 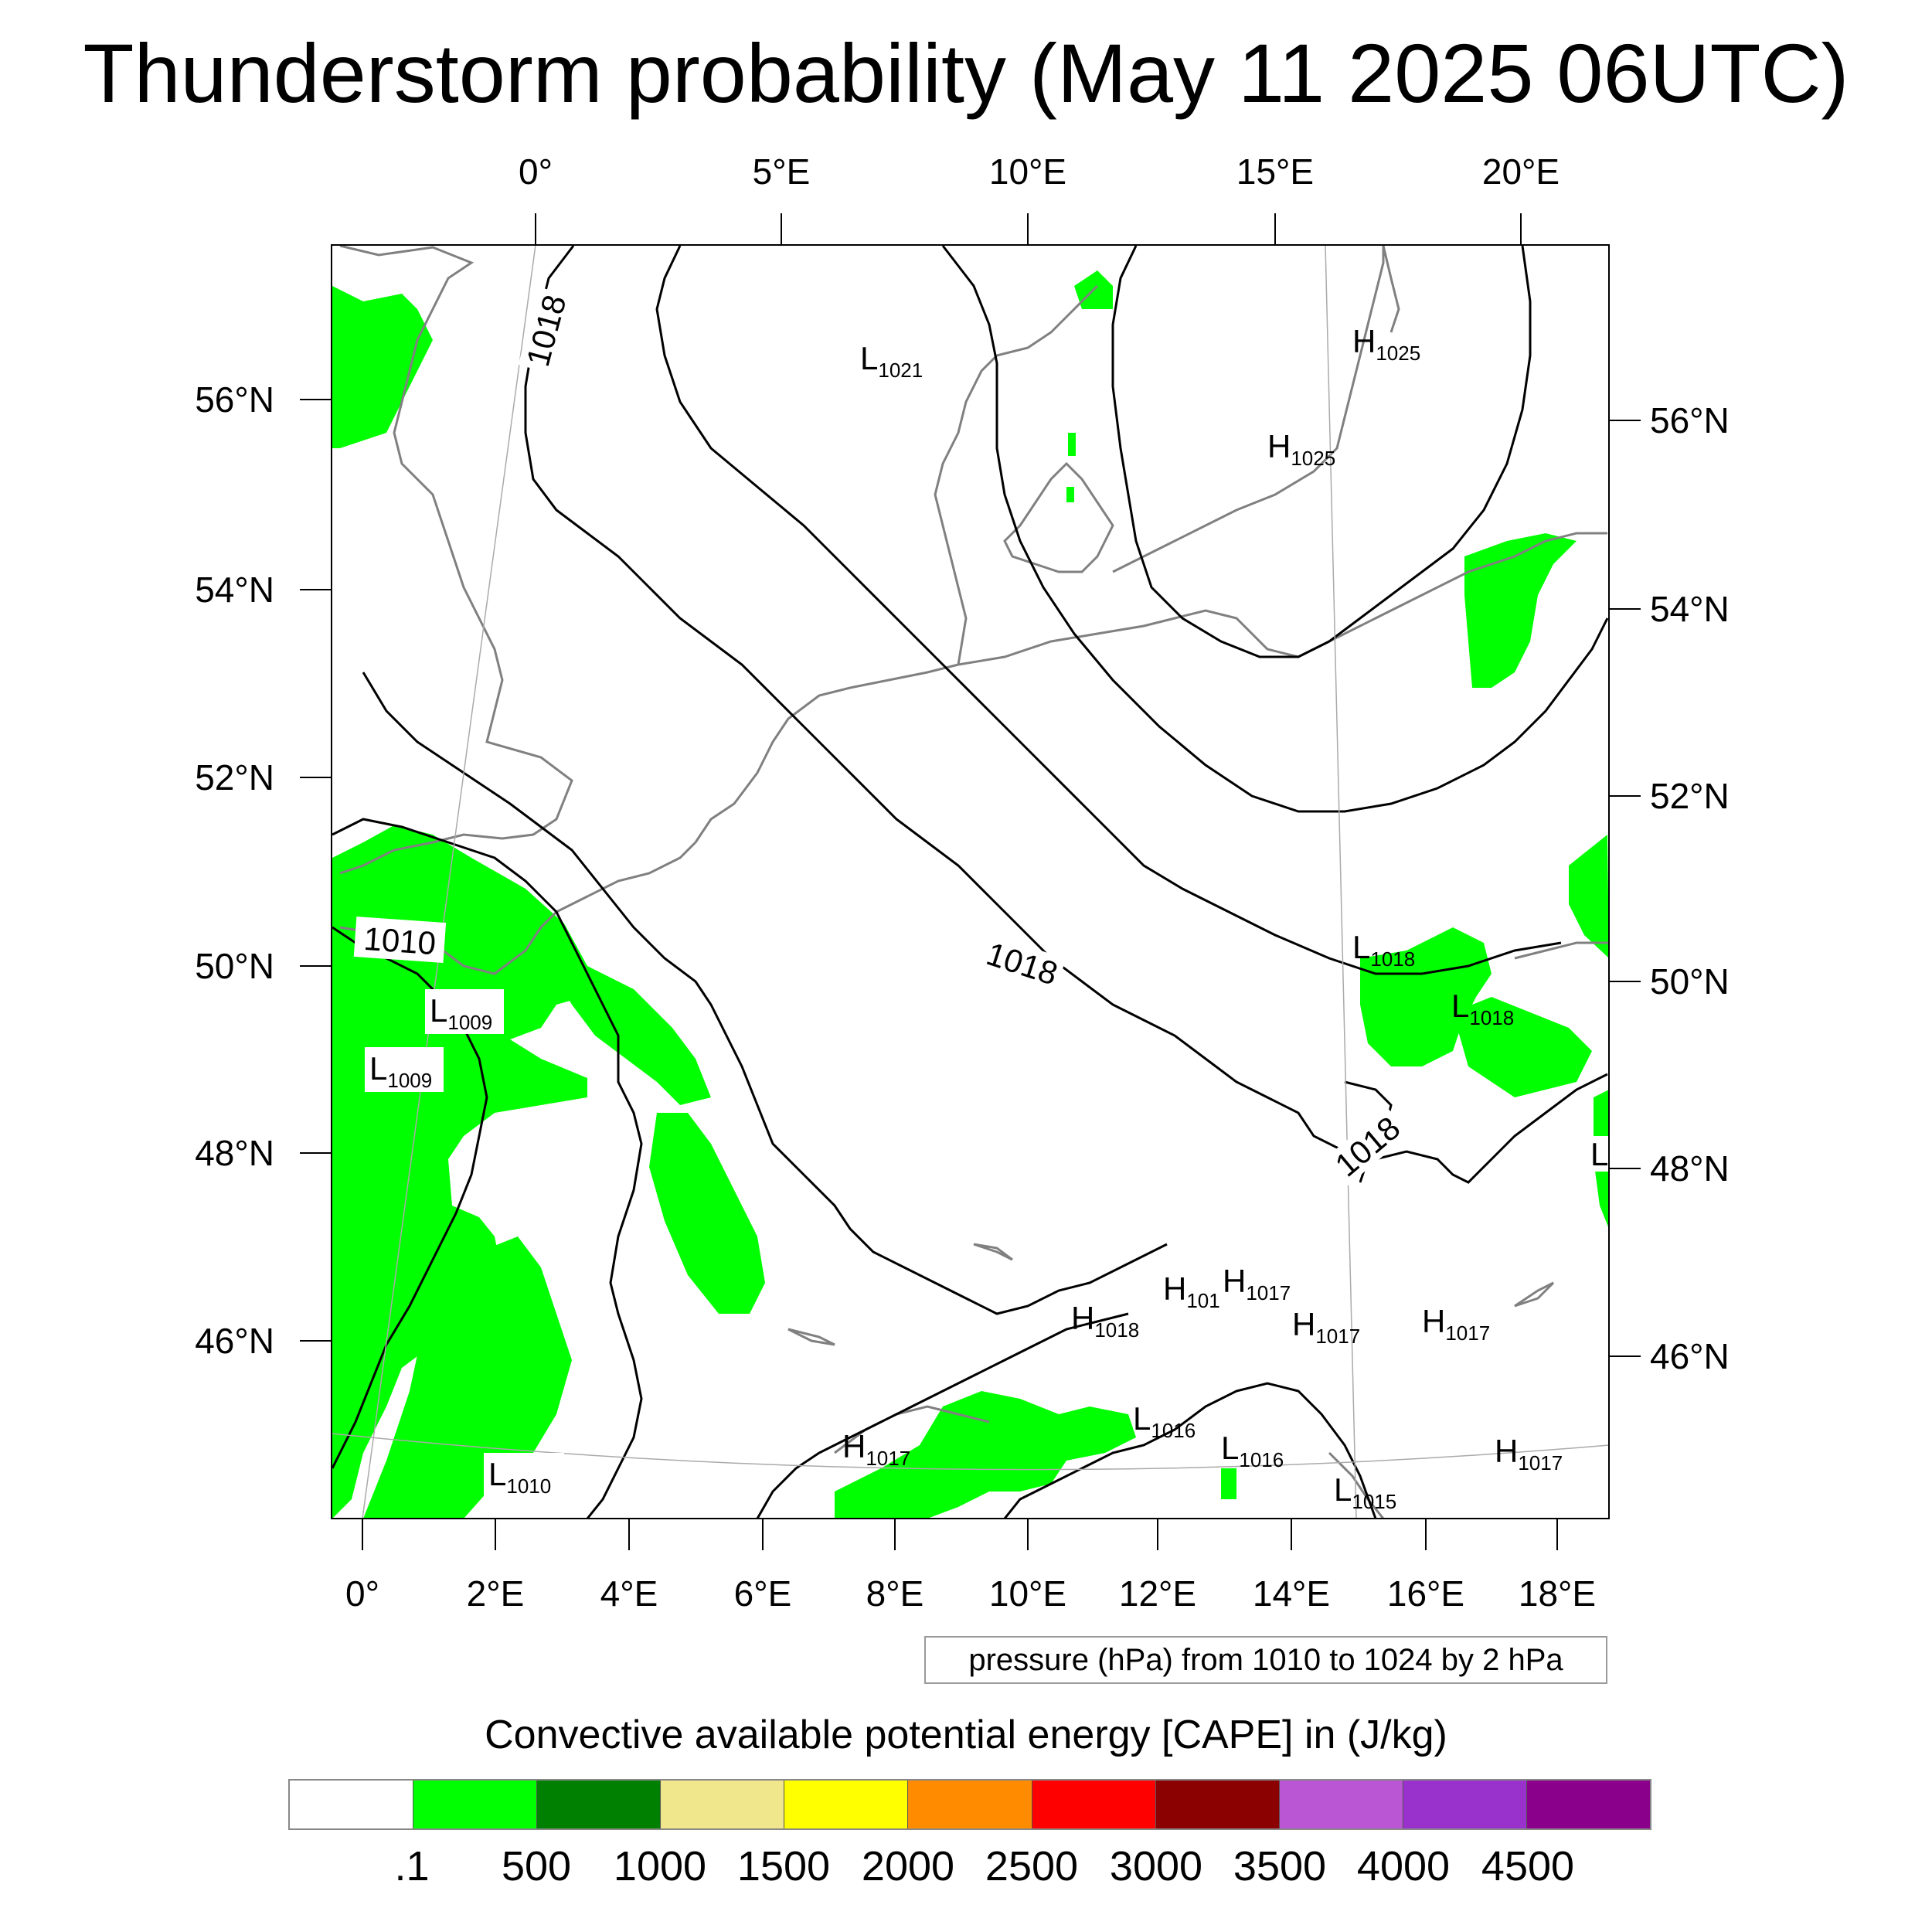 What do you see at coordinates (1521, 171) in the screenshot?
I see `tick-label-top: 20°E` at bounding box center [1521, 171].